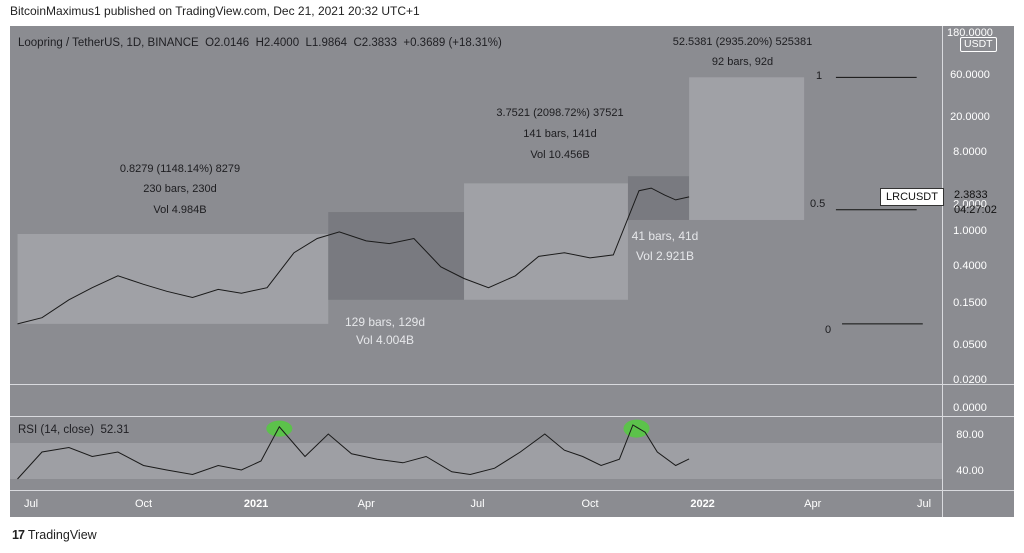  I want to click on measure-2-line2: Vol 4.004B, so click(385, 340).